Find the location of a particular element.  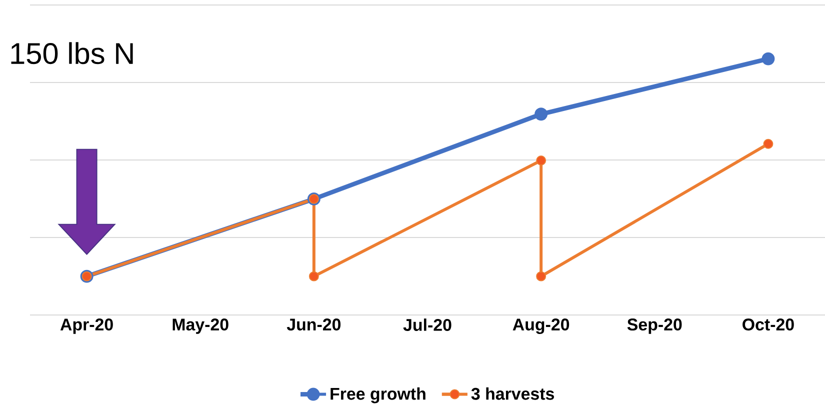

annotation: 150 lbs N is located at coordinates (72, 53).